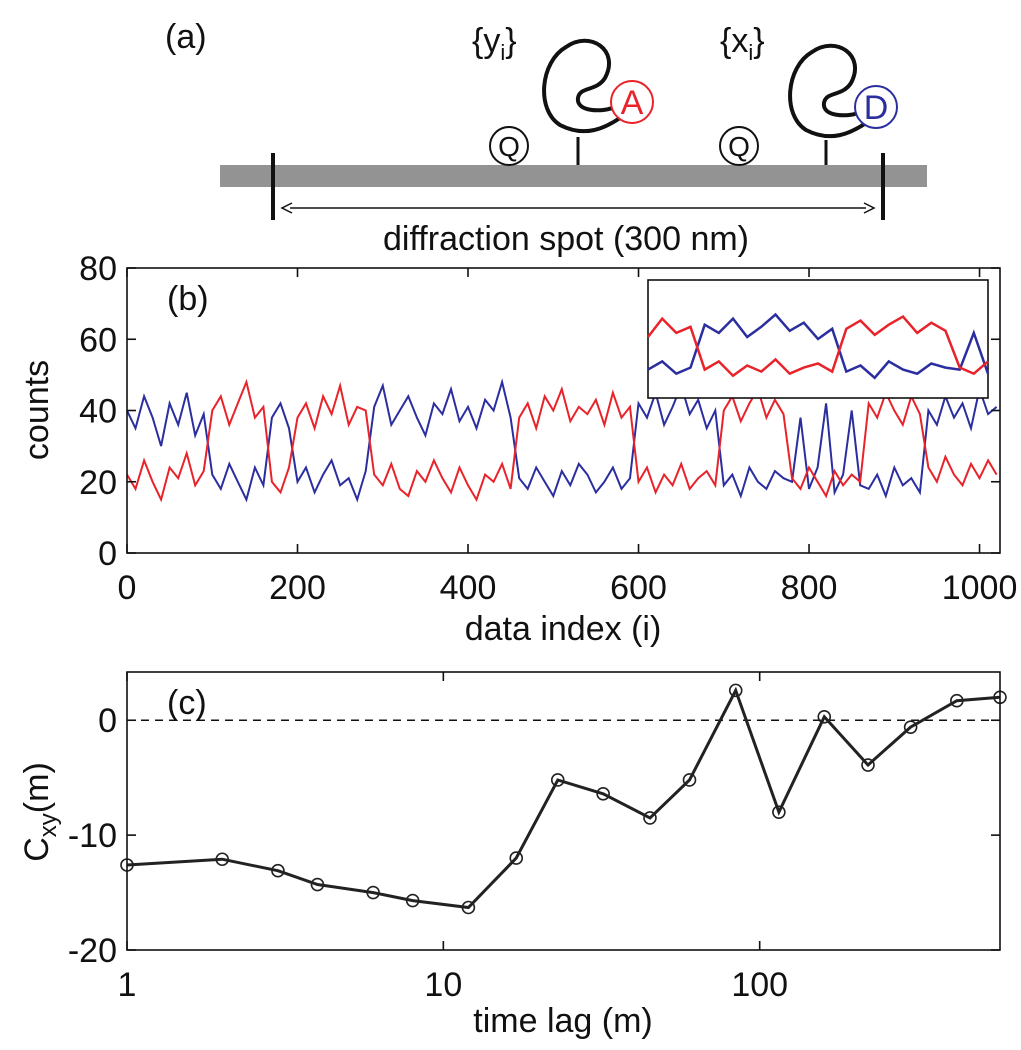  Describe the element at coordinates (92, 951) in the screenshot. I see `y-tick-label: -20` at that location.